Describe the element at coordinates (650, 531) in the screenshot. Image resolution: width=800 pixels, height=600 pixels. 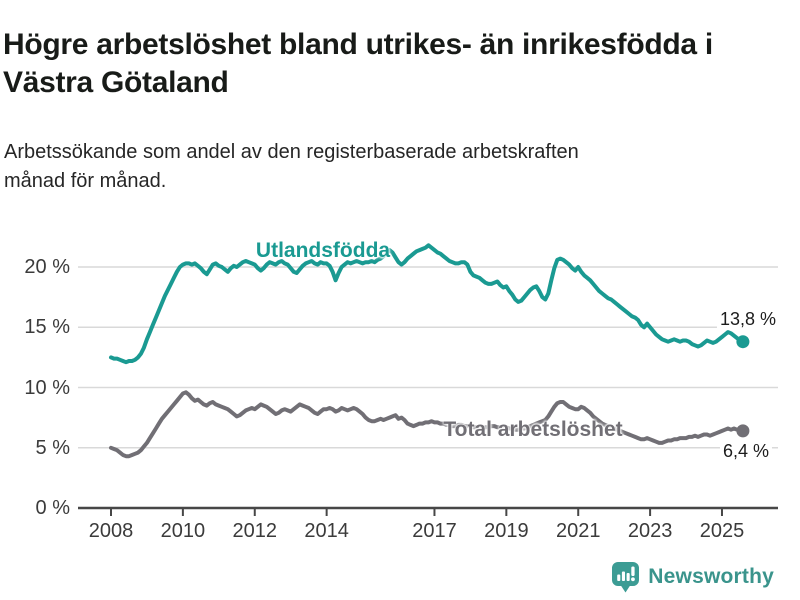
I see `x-axis-label: 2023` at that location.